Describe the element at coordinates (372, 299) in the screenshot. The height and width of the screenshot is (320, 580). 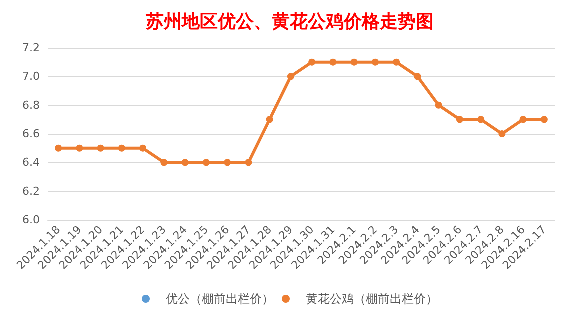
I see `legend-label: 黄花公鸡（棚前出栏价）` at that location.